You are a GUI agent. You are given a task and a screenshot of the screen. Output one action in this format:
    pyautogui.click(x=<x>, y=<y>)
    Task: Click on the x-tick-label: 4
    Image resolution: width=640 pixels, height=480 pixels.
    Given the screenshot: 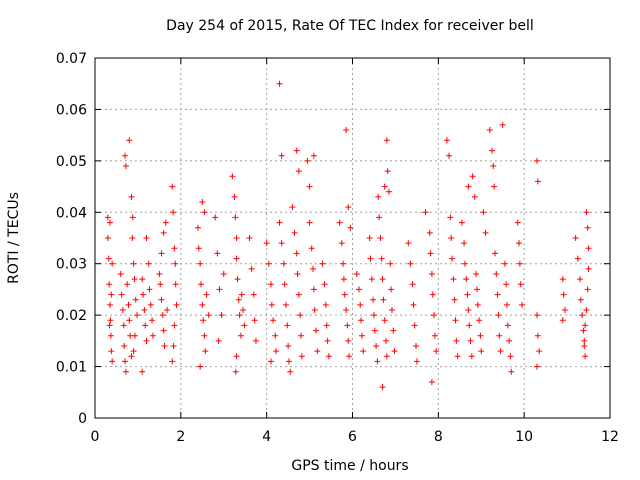 What is the action you would take?
    pyautogui.click(x=266, y=437)
    